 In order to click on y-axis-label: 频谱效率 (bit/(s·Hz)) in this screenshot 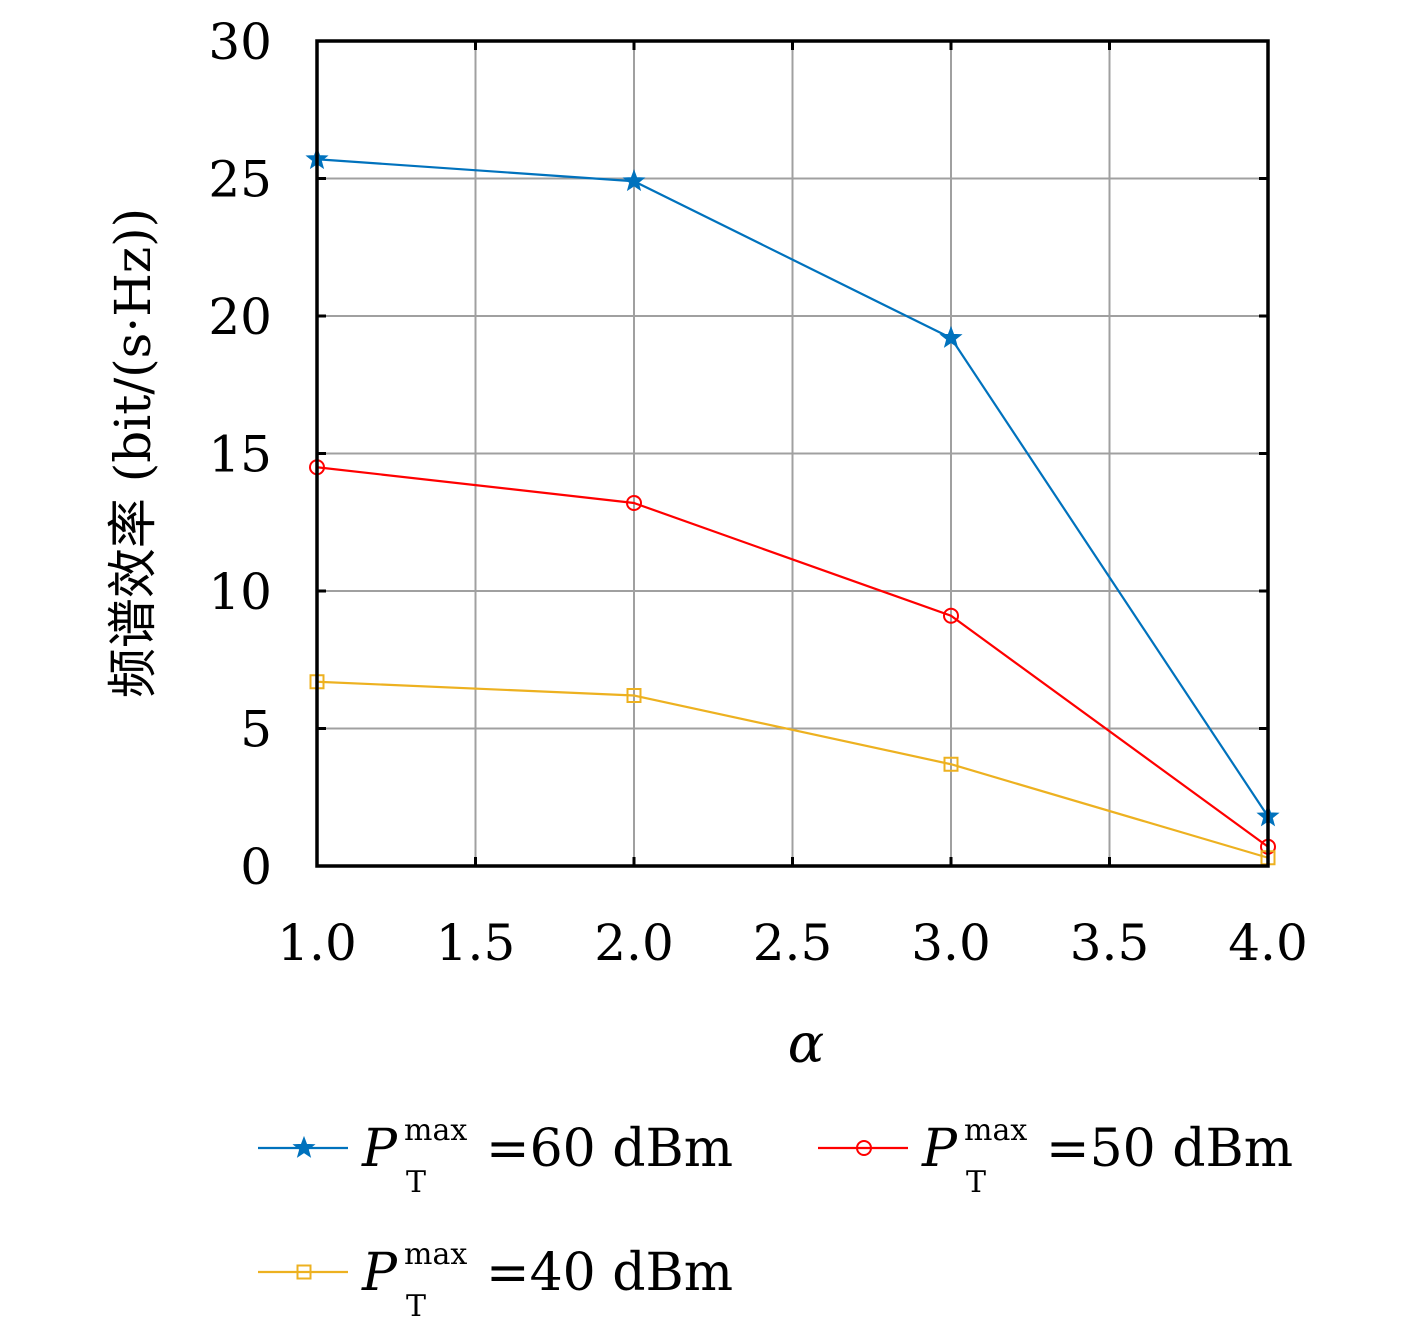, I will do `click(133, 453)`.